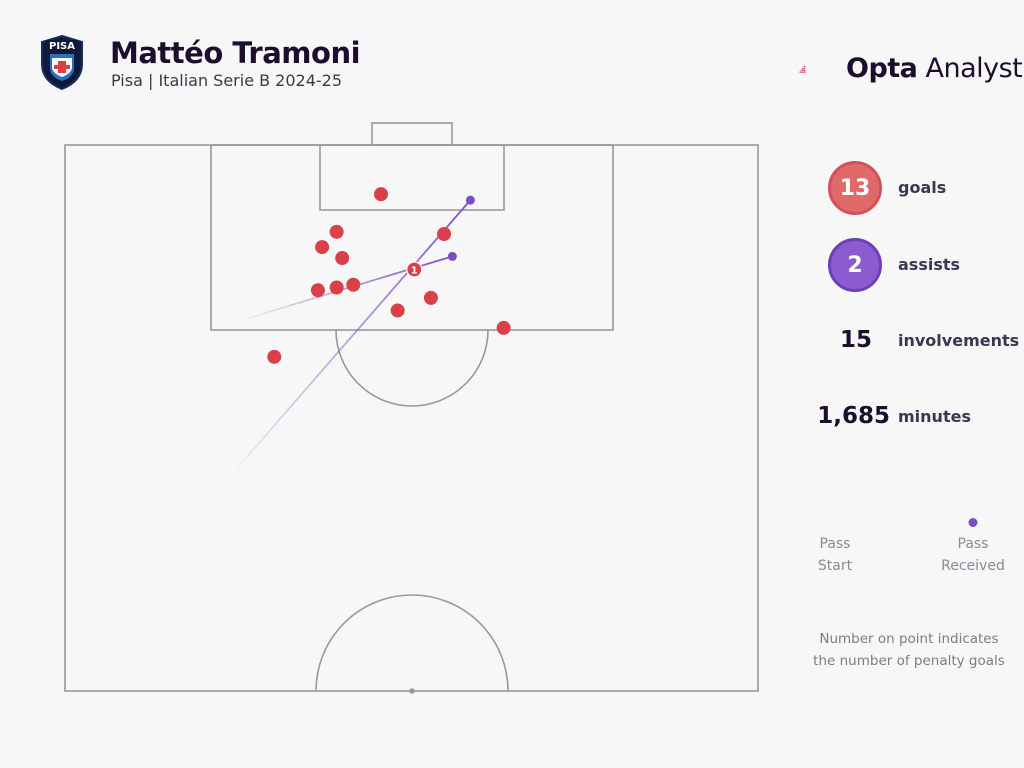 This screenshot has height=768, width=1024. What do you see at coordinates (906, 522) in the screenshot?
I see `pass-legend-line` at bounding box center [906, 522].